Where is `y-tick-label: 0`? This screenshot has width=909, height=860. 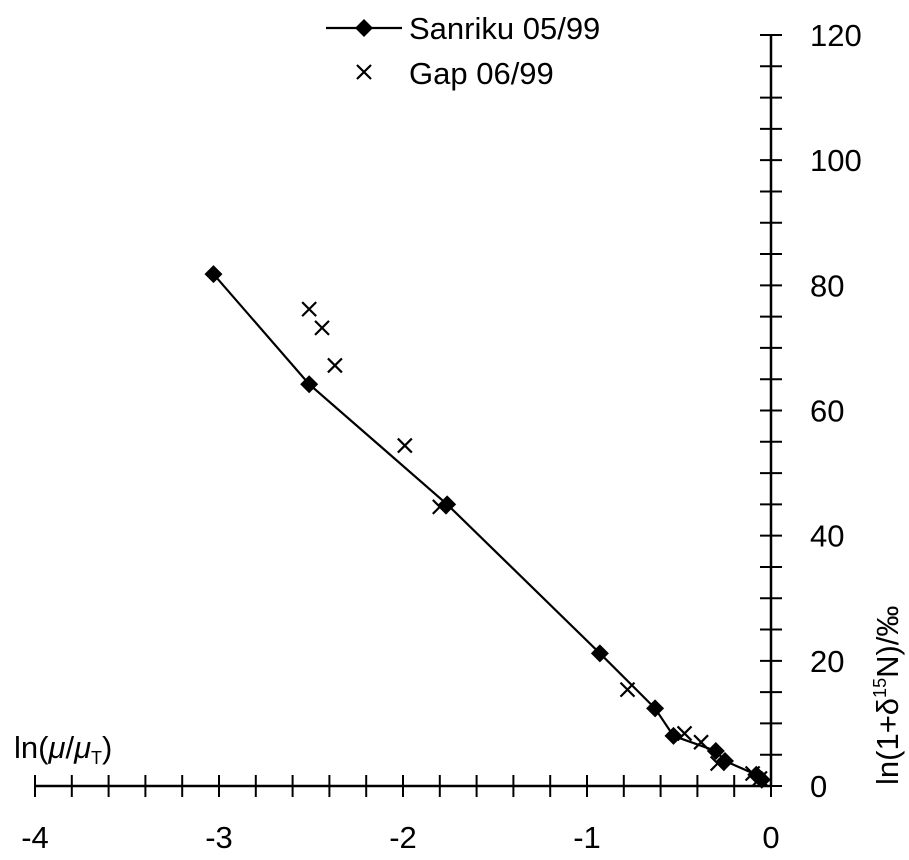 y-tick-label: 0 is located at coordinates (818, 786).